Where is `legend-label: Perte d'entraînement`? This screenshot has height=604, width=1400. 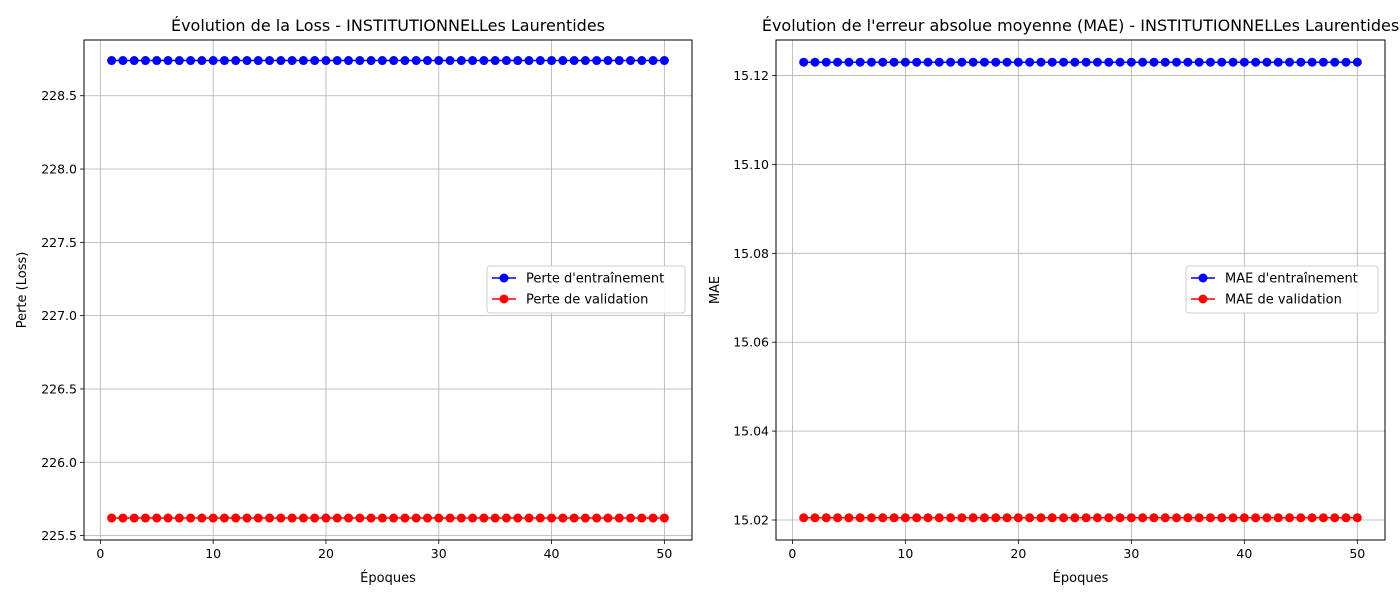
legend-label: Perte d'entraînement is located at coordinates (595, 279).